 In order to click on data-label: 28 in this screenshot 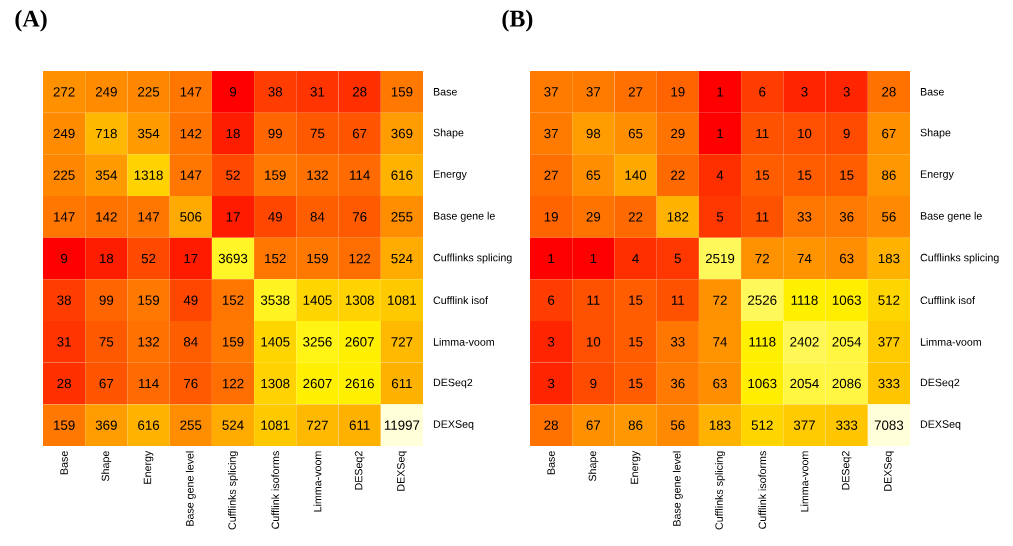, I will do `click(551, 425)`.